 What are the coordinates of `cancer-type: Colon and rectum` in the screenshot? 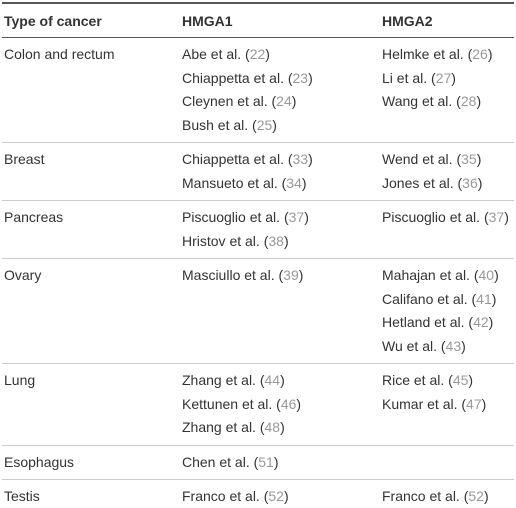 It's located at (91, 90).